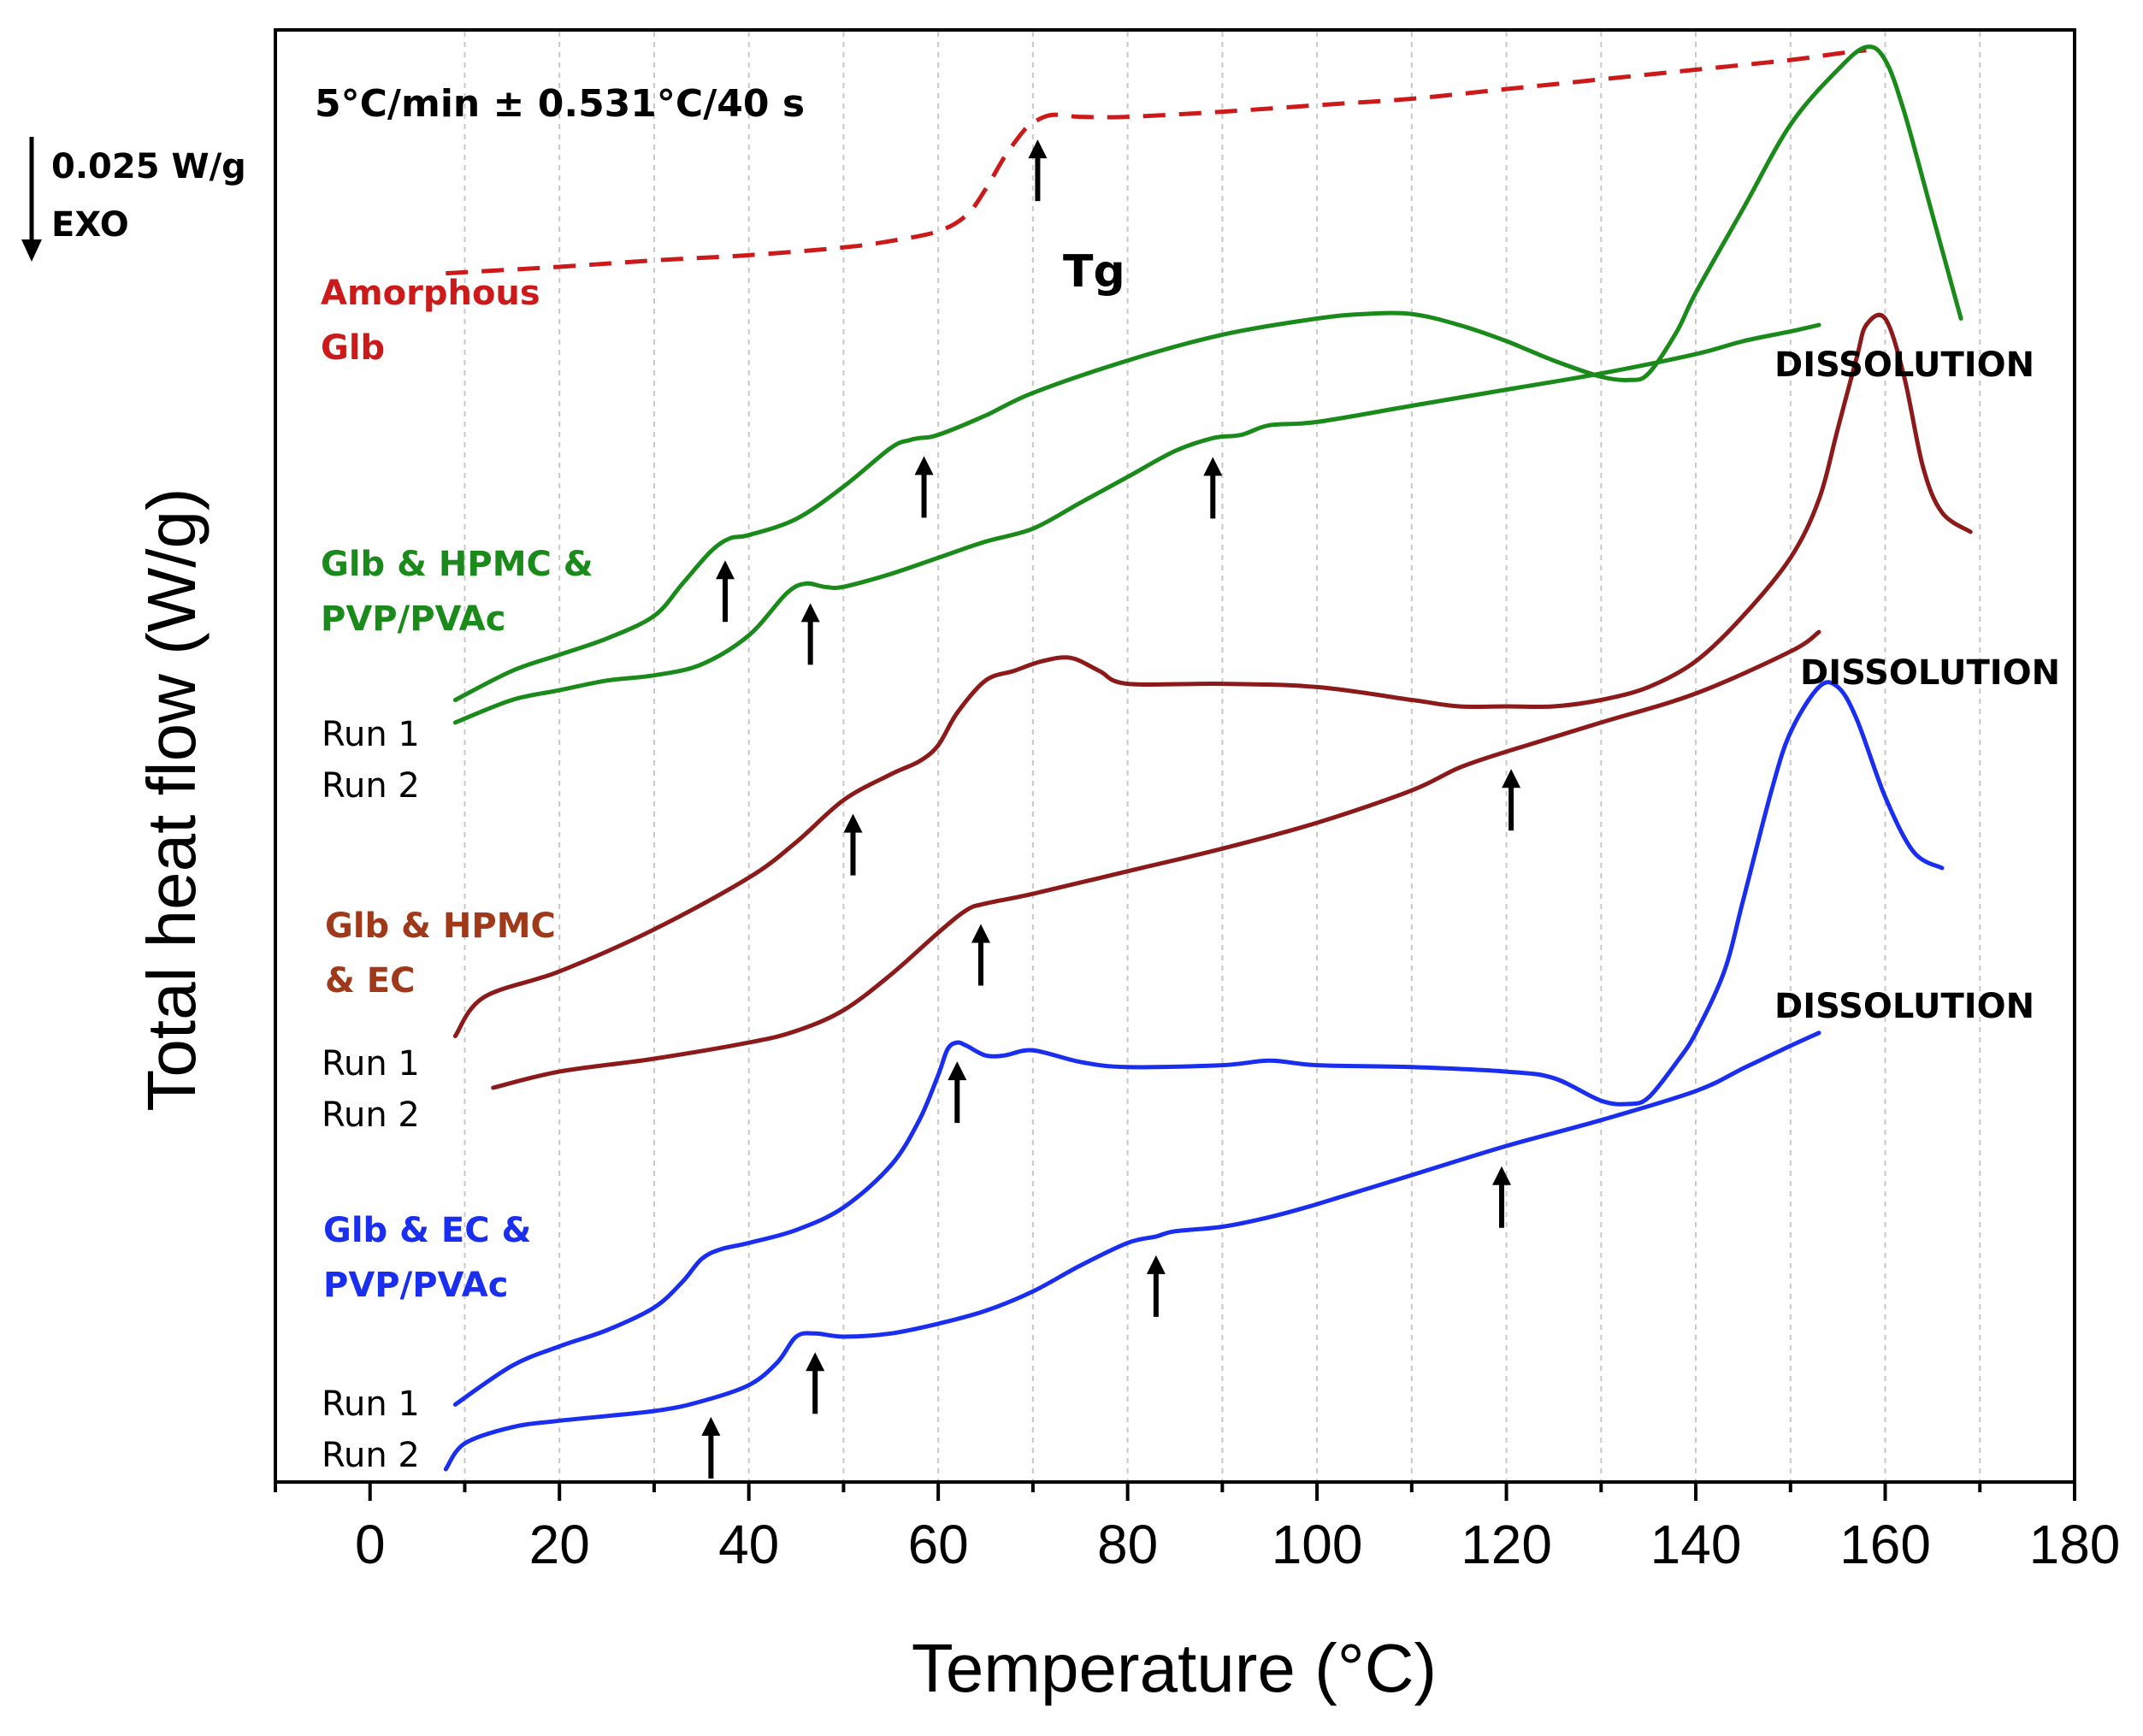  What do you see at coordinates (31, 251) in the screenshot?
I see `arrow-down-icon` at bounding box center [31, 251].